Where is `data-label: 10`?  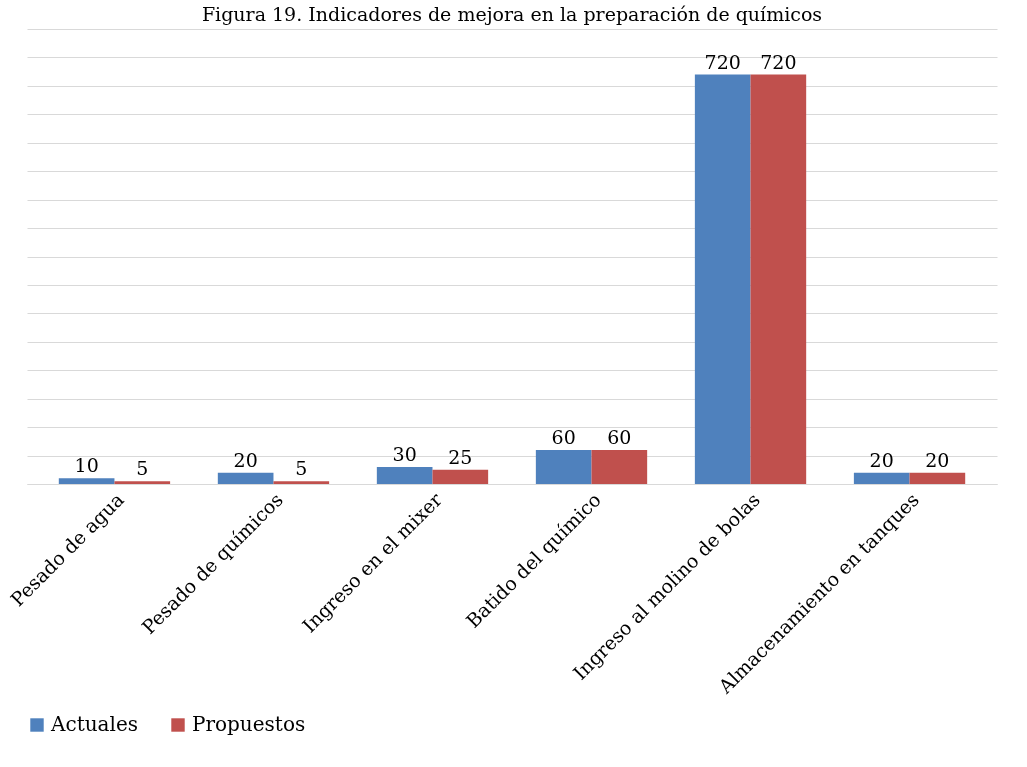
data-label: 10 is located at coordinates (86, 465).